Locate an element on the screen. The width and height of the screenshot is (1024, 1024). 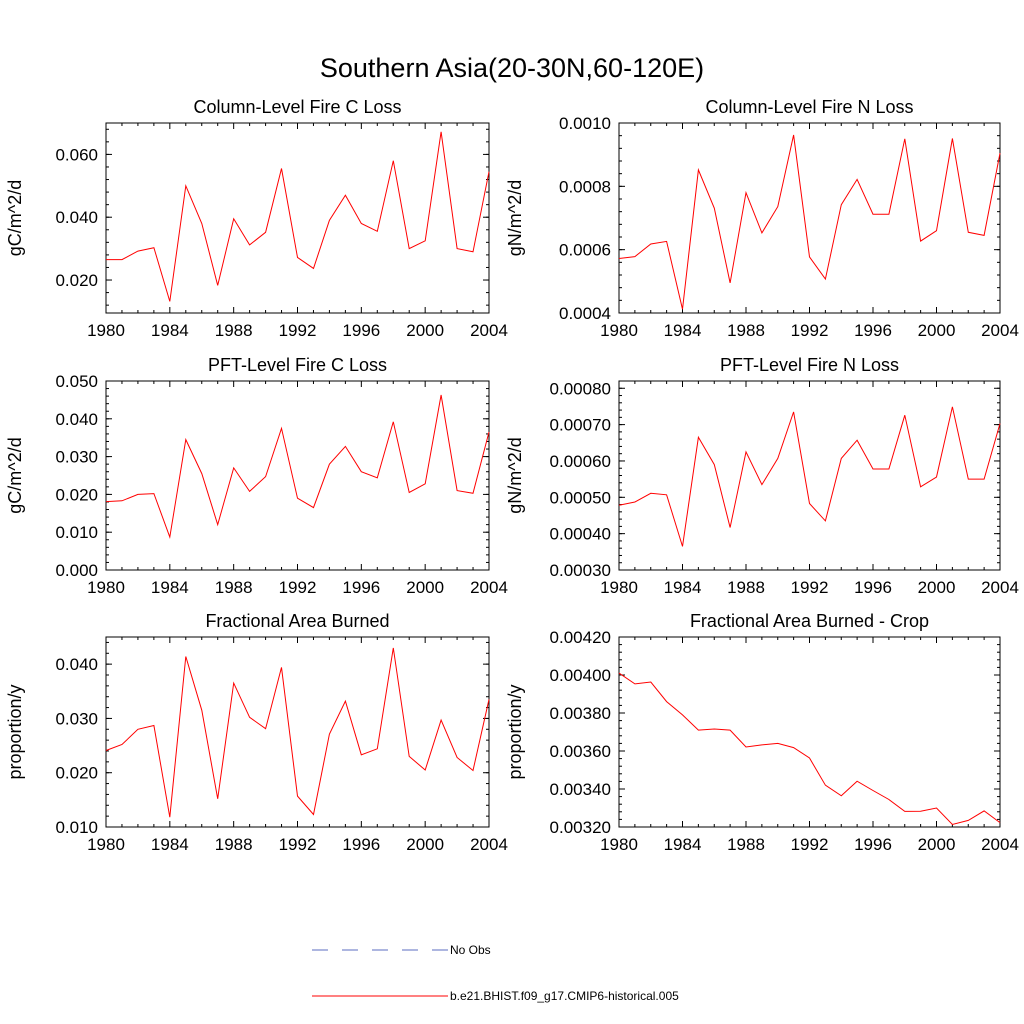
y-tick-label: 0.00060 is located at coordinates (580, 461).